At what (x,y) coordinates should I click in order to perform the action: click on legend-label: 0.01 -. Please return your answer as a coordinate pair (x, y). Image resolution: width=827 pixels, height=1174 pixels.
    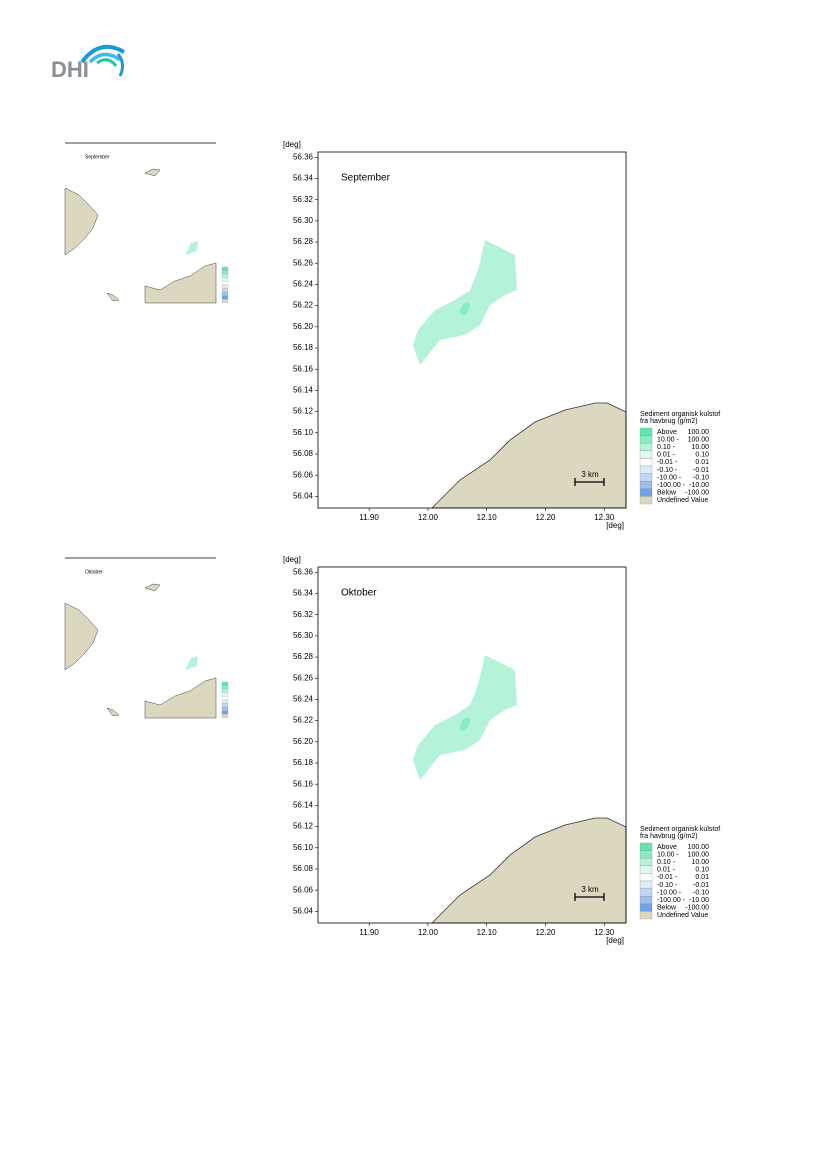
    Looking at the image, I should click on (666, 870).